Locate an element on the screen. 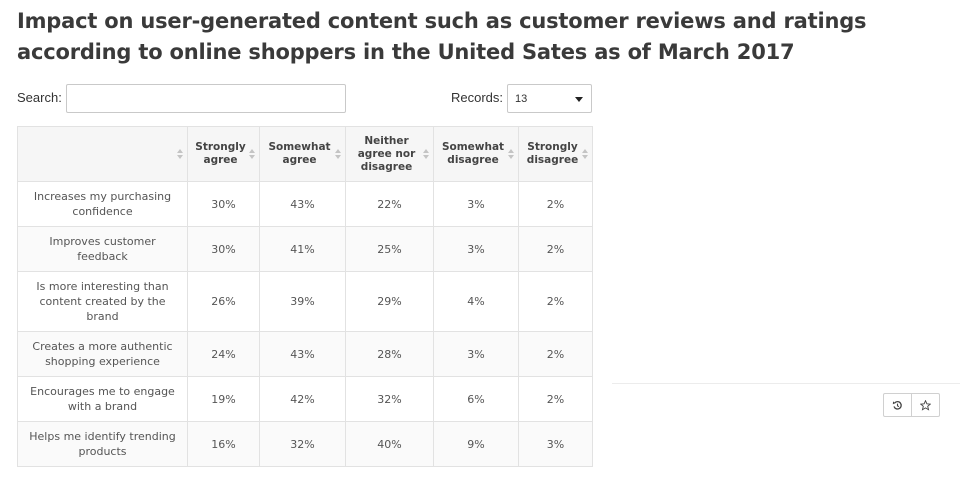 Image resolution: width=974 pixels, height=479 pixels. star-icon is located at coordinates (926, 405).